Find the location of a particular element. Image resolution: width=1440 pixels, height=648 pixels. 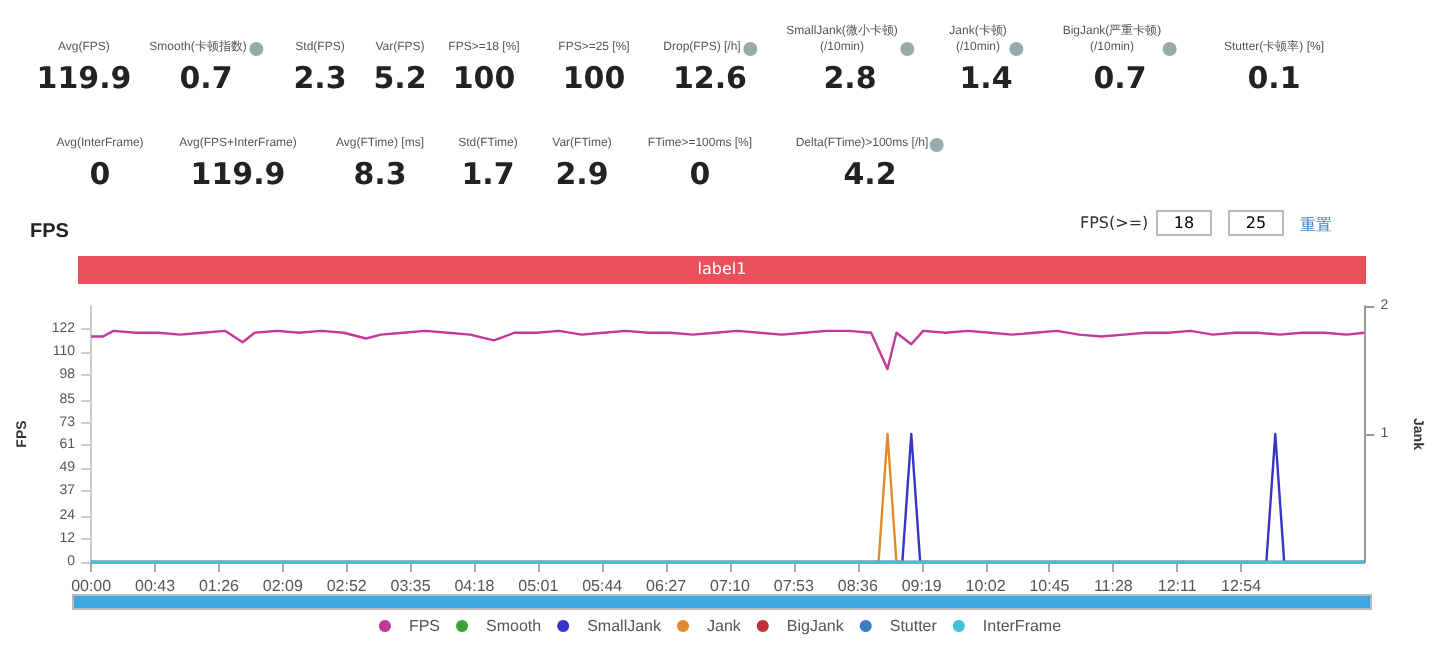

chart-title: FPS is located at coordinates (50, 232).